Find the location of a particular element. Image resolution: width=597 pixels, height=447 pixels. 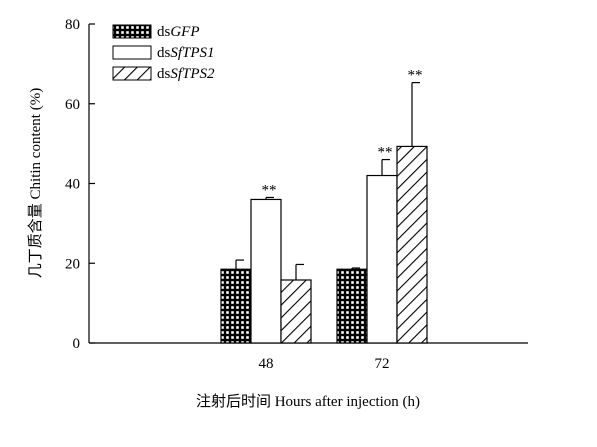

y-tick-label: 0 is located at coordinates (77, 344).